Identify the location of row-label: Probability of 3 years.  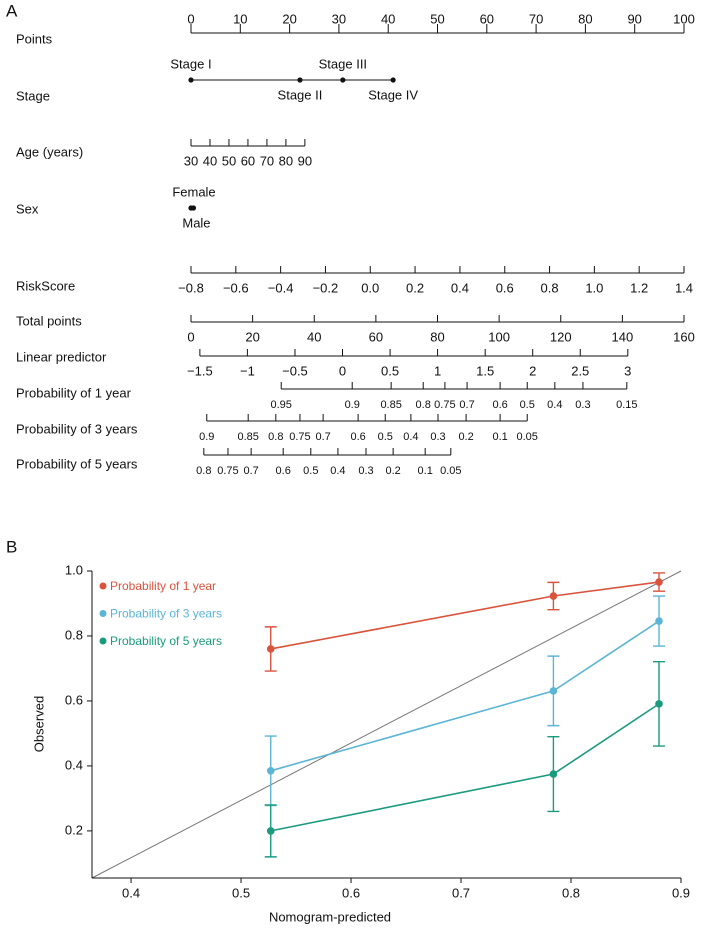
(77, 428).